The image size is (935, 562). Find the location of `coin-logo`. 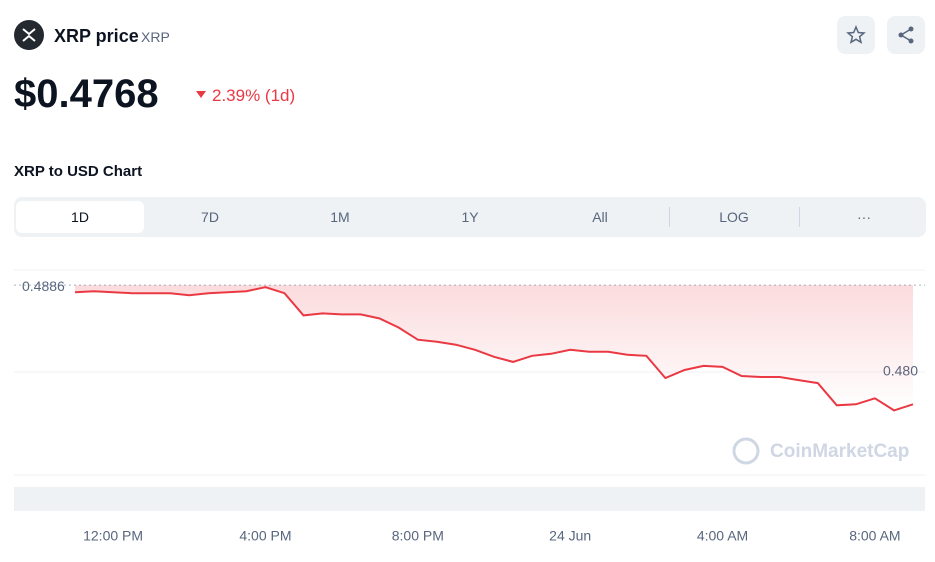

coin-logo is located at coordinates (29, 35).